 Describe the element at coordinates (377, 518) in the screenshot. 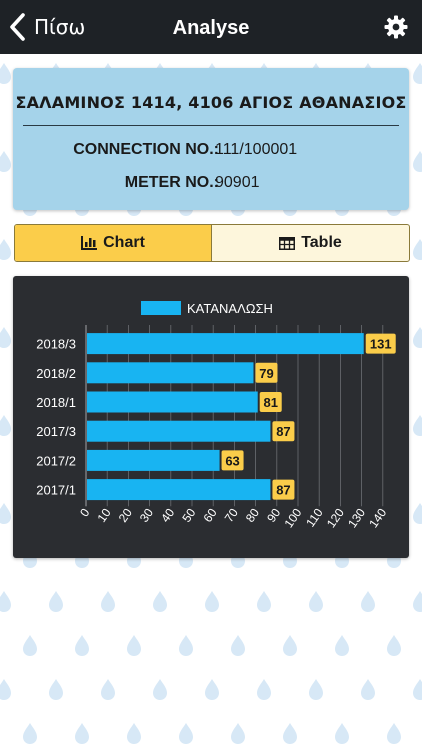

I see `x-tick-label: 140` at that location.